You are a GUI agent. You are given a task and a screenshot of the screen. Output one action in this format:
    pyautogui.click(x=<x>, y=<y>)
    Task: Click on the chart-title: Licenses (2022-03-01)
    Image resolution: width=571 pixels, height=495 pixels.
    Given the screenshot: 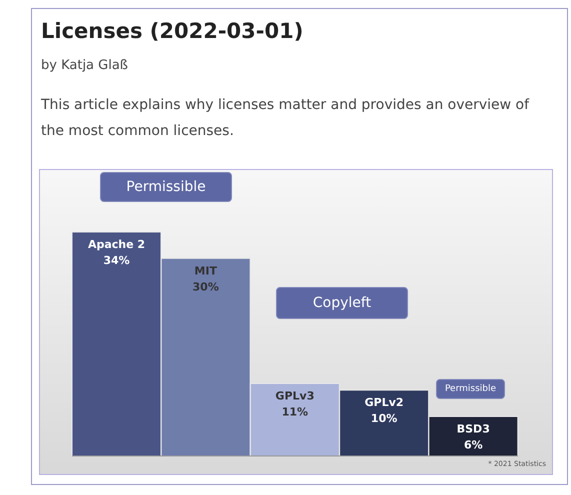 What is the action you would take?
    pyautogui.click(x=172, y=31)
    